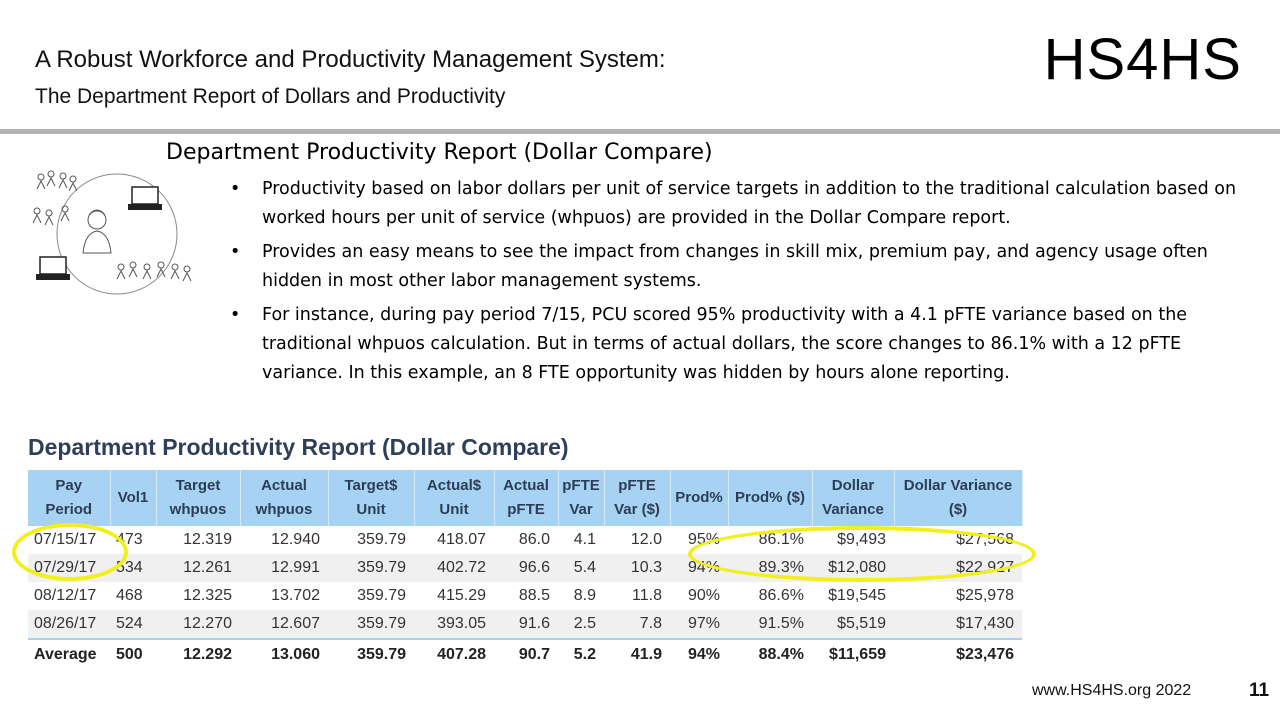 The image size is (1280, 720). I want to click on column-header: Prod% ($), so click(770, 498).